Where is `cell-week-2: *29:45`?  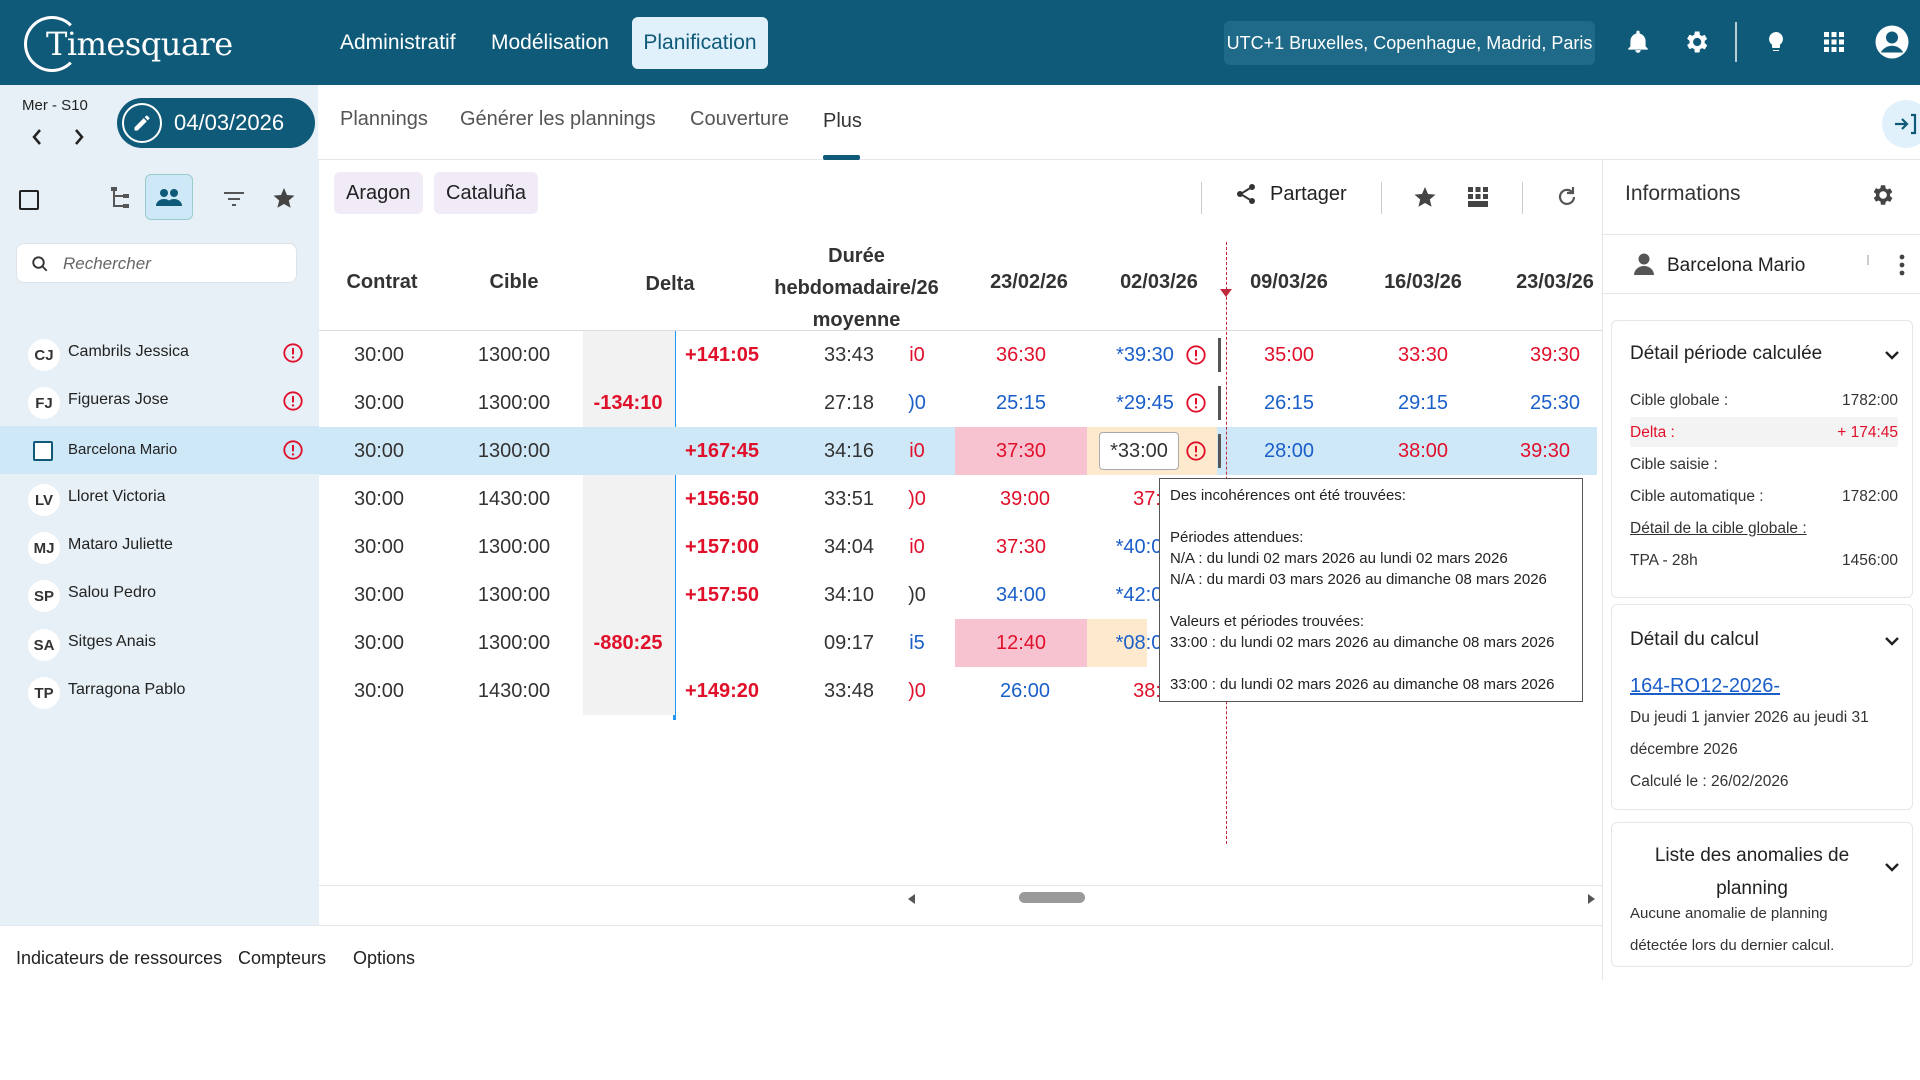 cell-week-2: *29:45 is located at coordinates (1145, 403).